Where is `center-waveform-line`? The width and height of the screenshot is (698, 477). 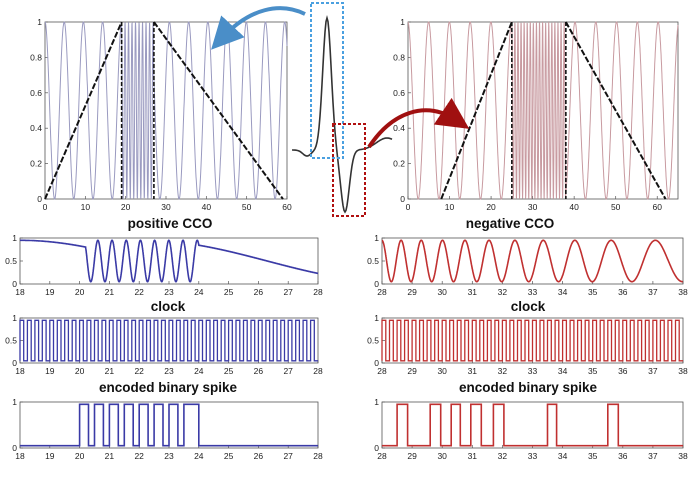
center-waveform-line is located at coordinates (342, 114).